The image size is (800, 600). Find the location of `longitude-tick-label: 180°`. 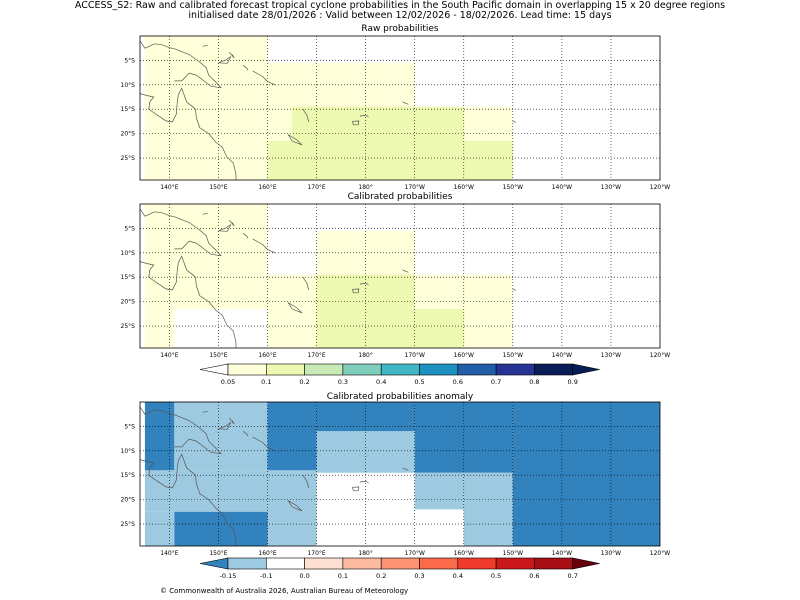

longitude-tick-label: 180° is located at coordinates (365, 355).